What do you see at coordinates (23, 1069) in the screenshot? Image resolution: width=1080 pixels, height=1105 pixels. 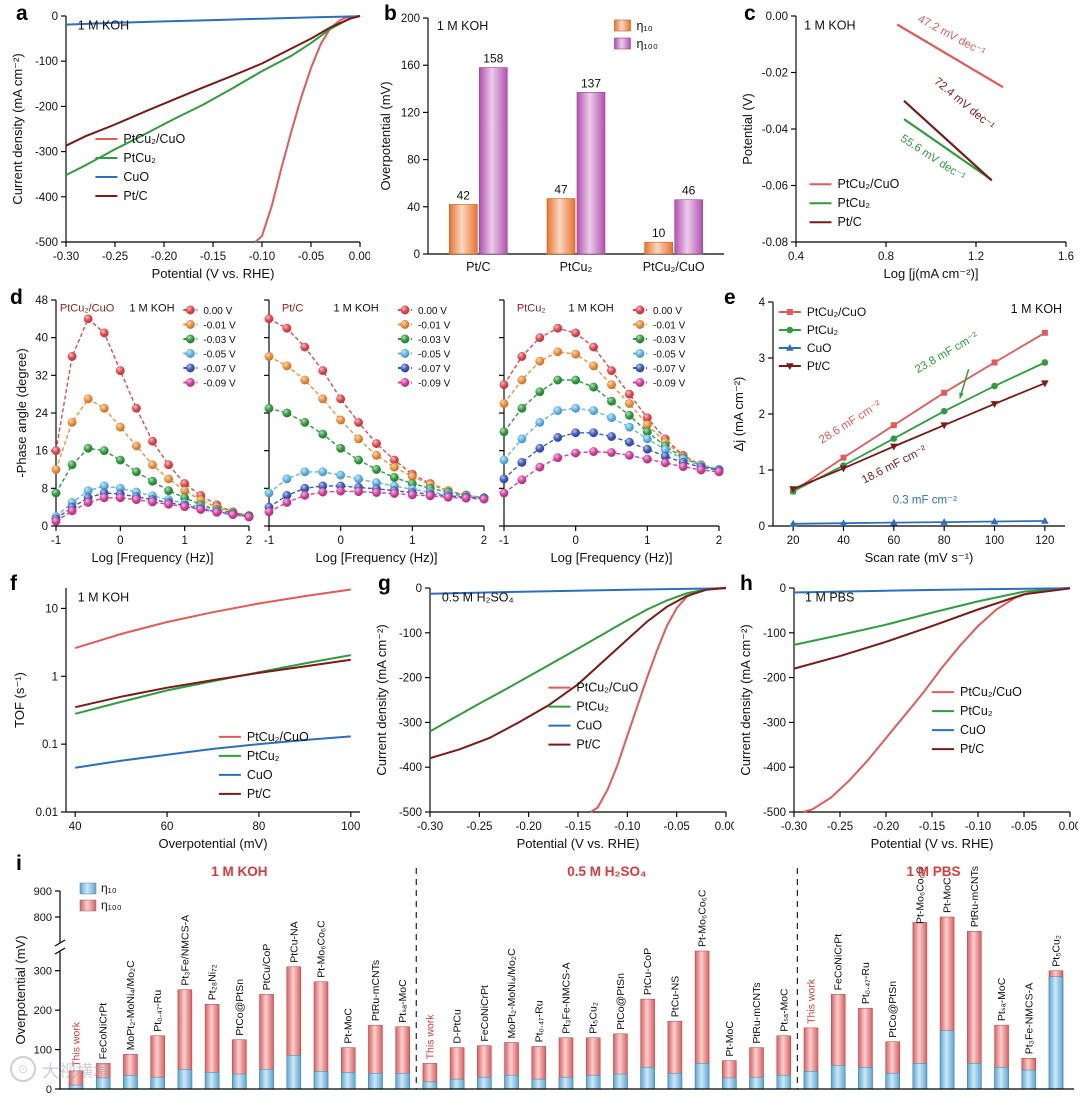 I see `watermark-logo-icon: ⊙` at bounding box center [23, 1069].